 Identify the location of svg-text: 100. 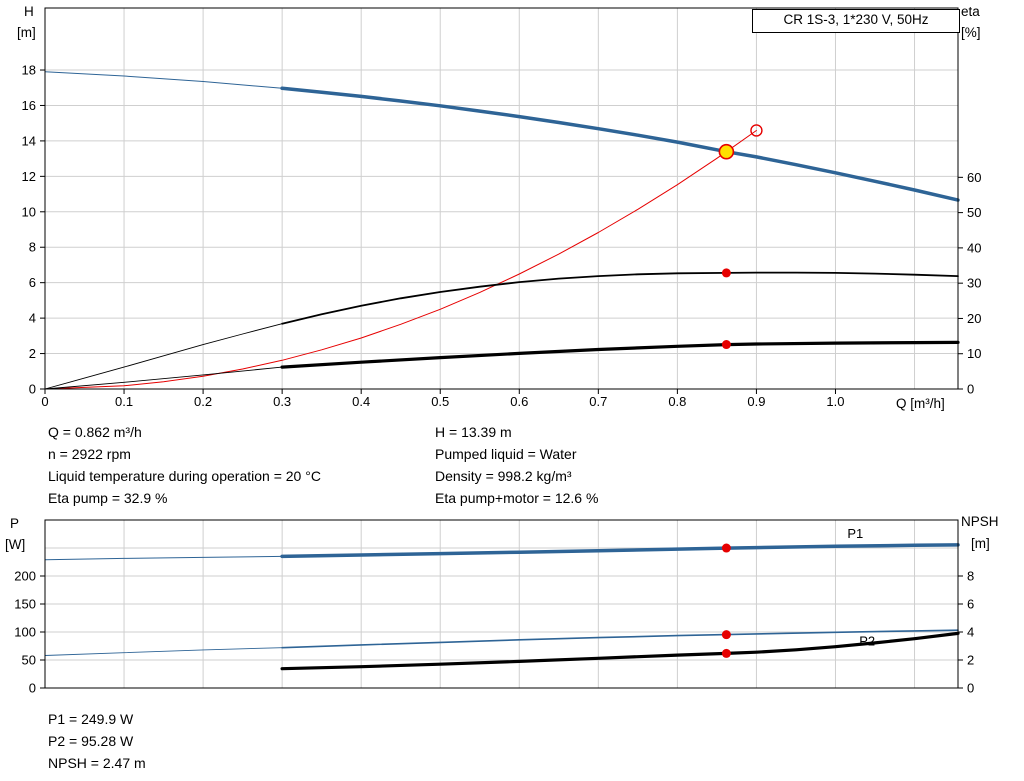
(25, 632).